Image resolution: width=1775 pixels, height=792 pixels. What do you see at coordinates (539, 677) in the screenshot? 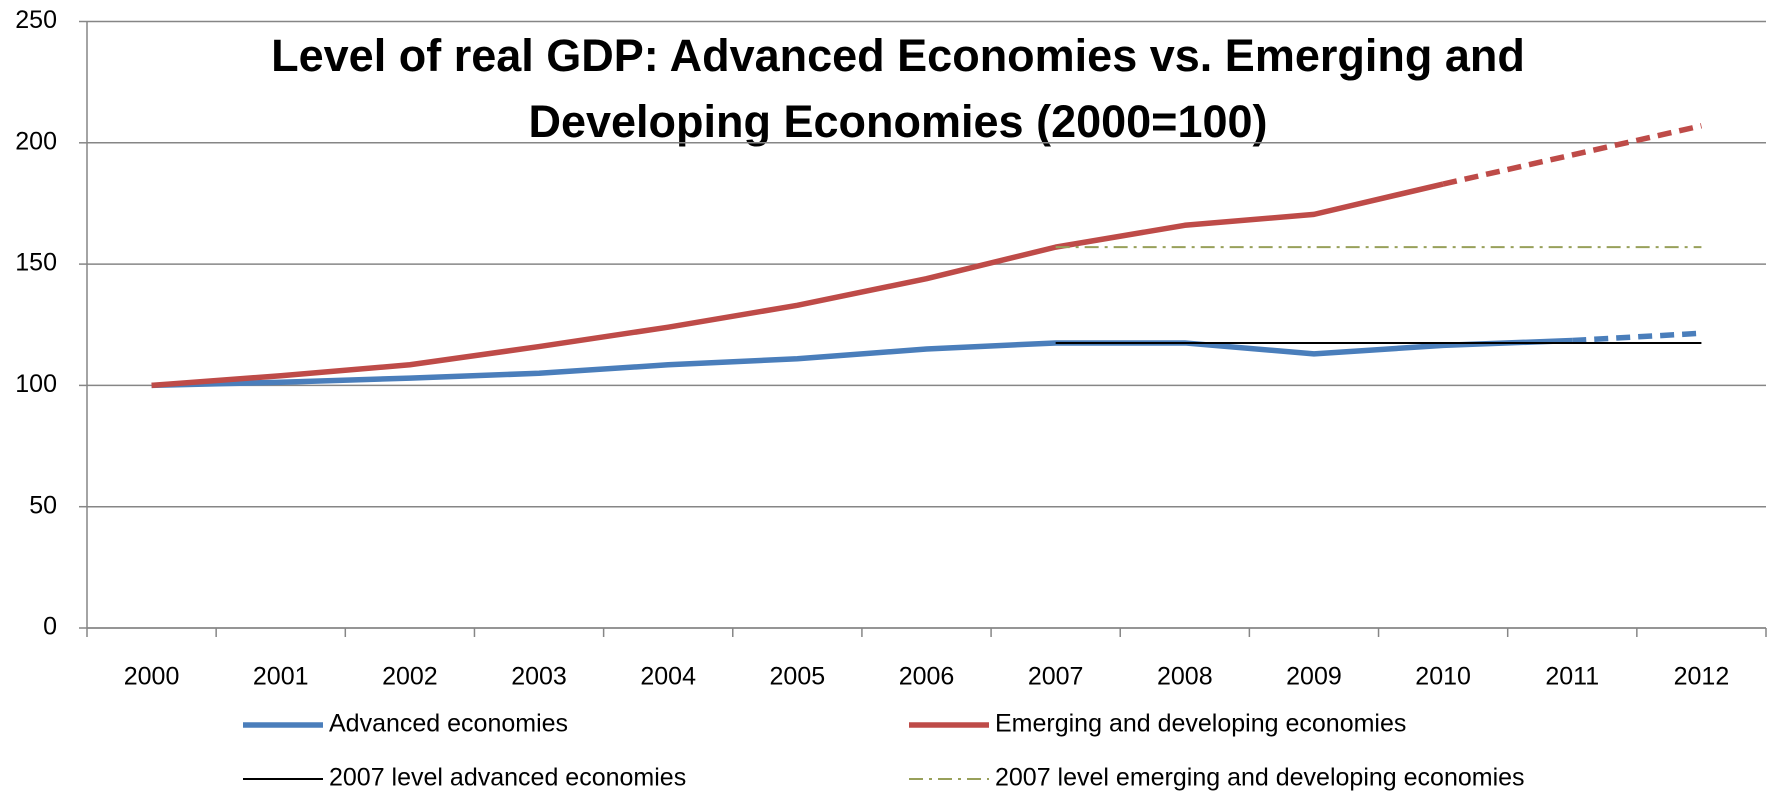
I see `x-tick-label: 2003` at bounding box center [539, 677].